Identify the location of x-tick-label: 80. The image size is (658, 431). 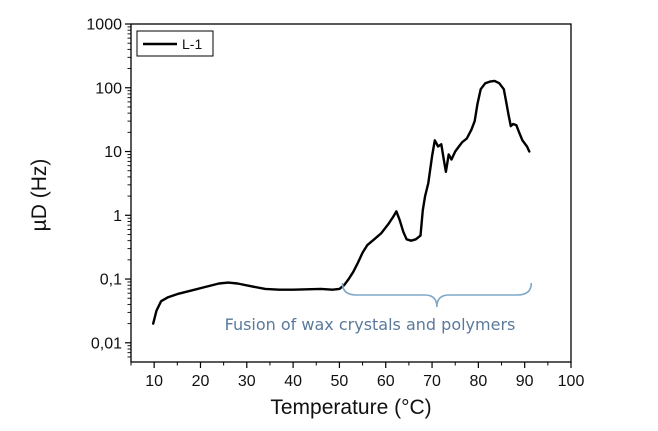
(478, 381).